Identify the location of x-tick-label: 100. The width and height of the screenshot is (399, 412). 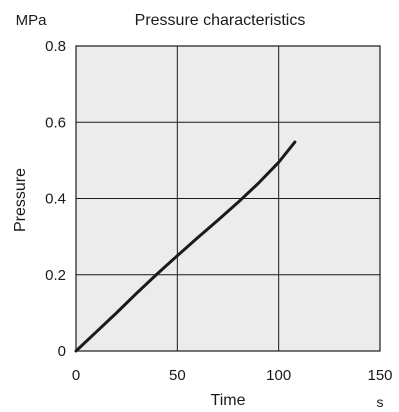
(278, 375).